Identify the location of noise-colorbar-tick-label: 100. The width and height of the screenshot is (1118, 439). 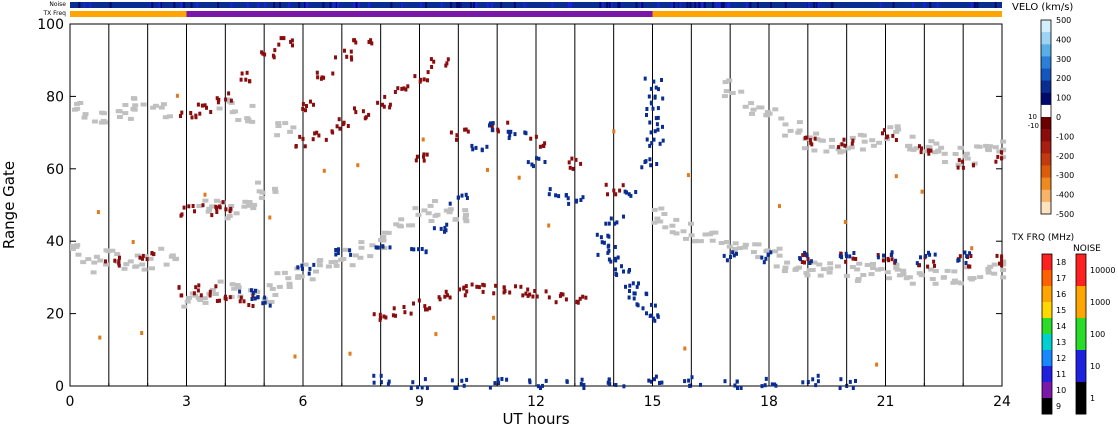
(1097, 334).